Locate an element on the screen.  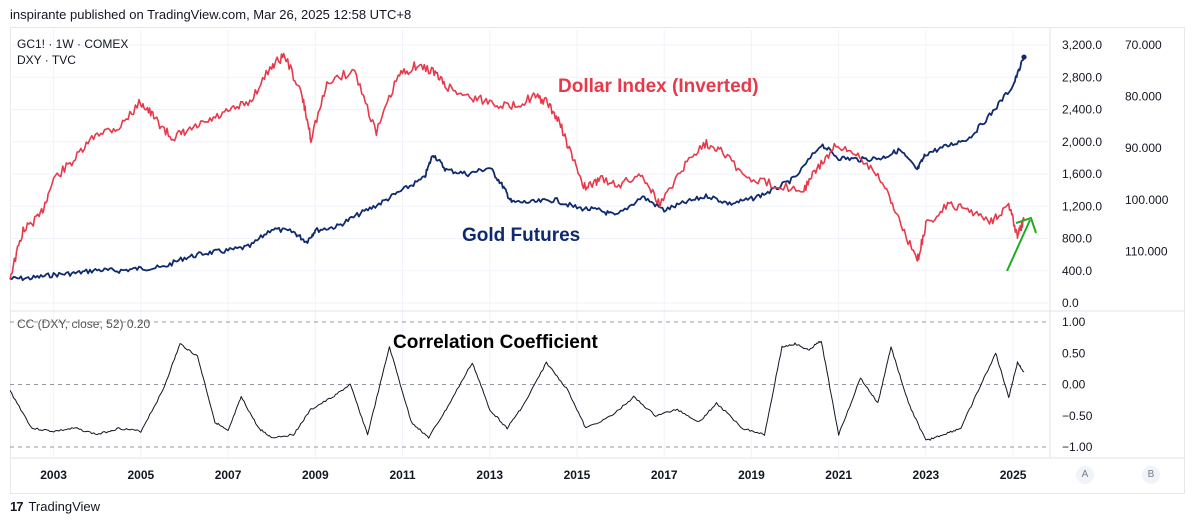
x-tick-label: 2007 is located at coordinates (228, 475).